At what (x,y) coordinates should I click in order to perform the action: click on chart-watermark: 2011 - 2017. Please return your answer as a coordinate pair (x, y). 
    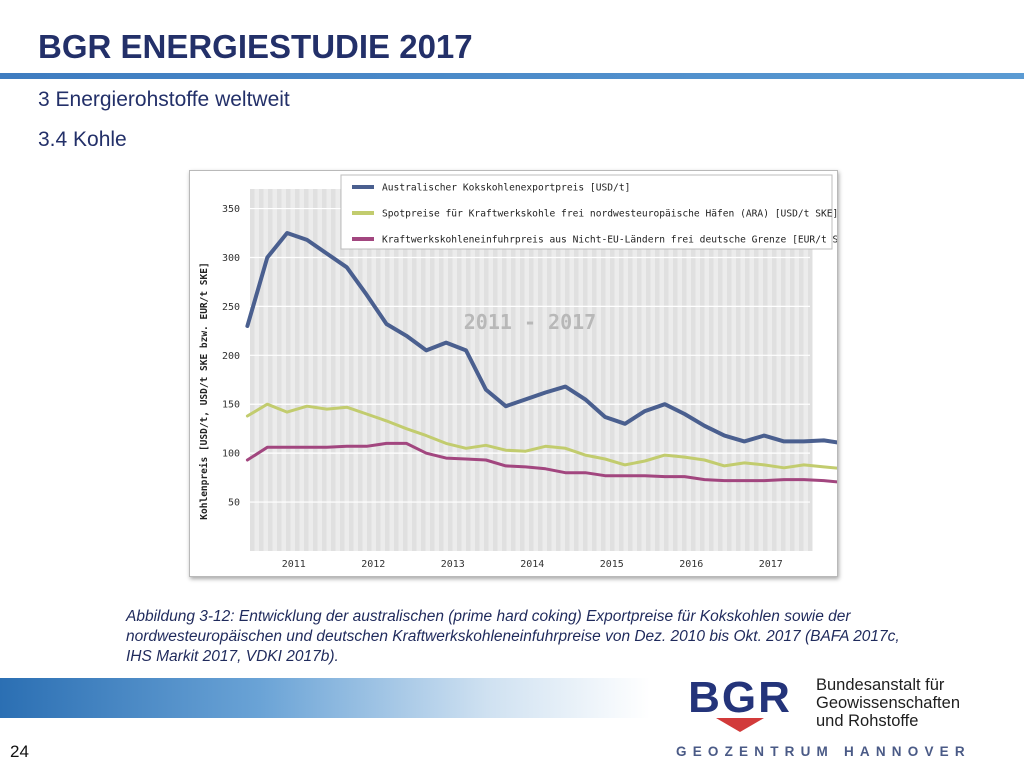
    Looking at the image, I should click on (530, 322).